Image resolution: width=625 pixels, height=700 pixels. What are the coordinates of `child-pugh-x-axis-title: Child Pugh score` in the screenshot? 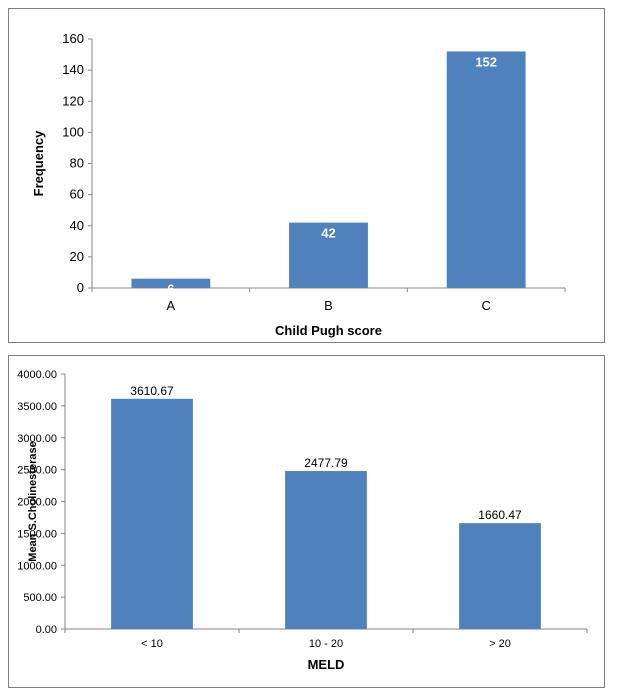 It's located at (328, 330).